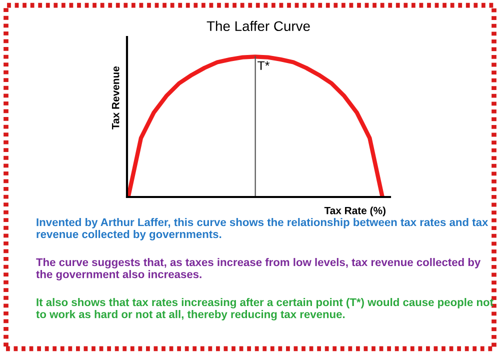  I want to click on text: The curve suggests that, as taxes increase from low levels, tax revenue collected by the government also increases., so click(258, 269).